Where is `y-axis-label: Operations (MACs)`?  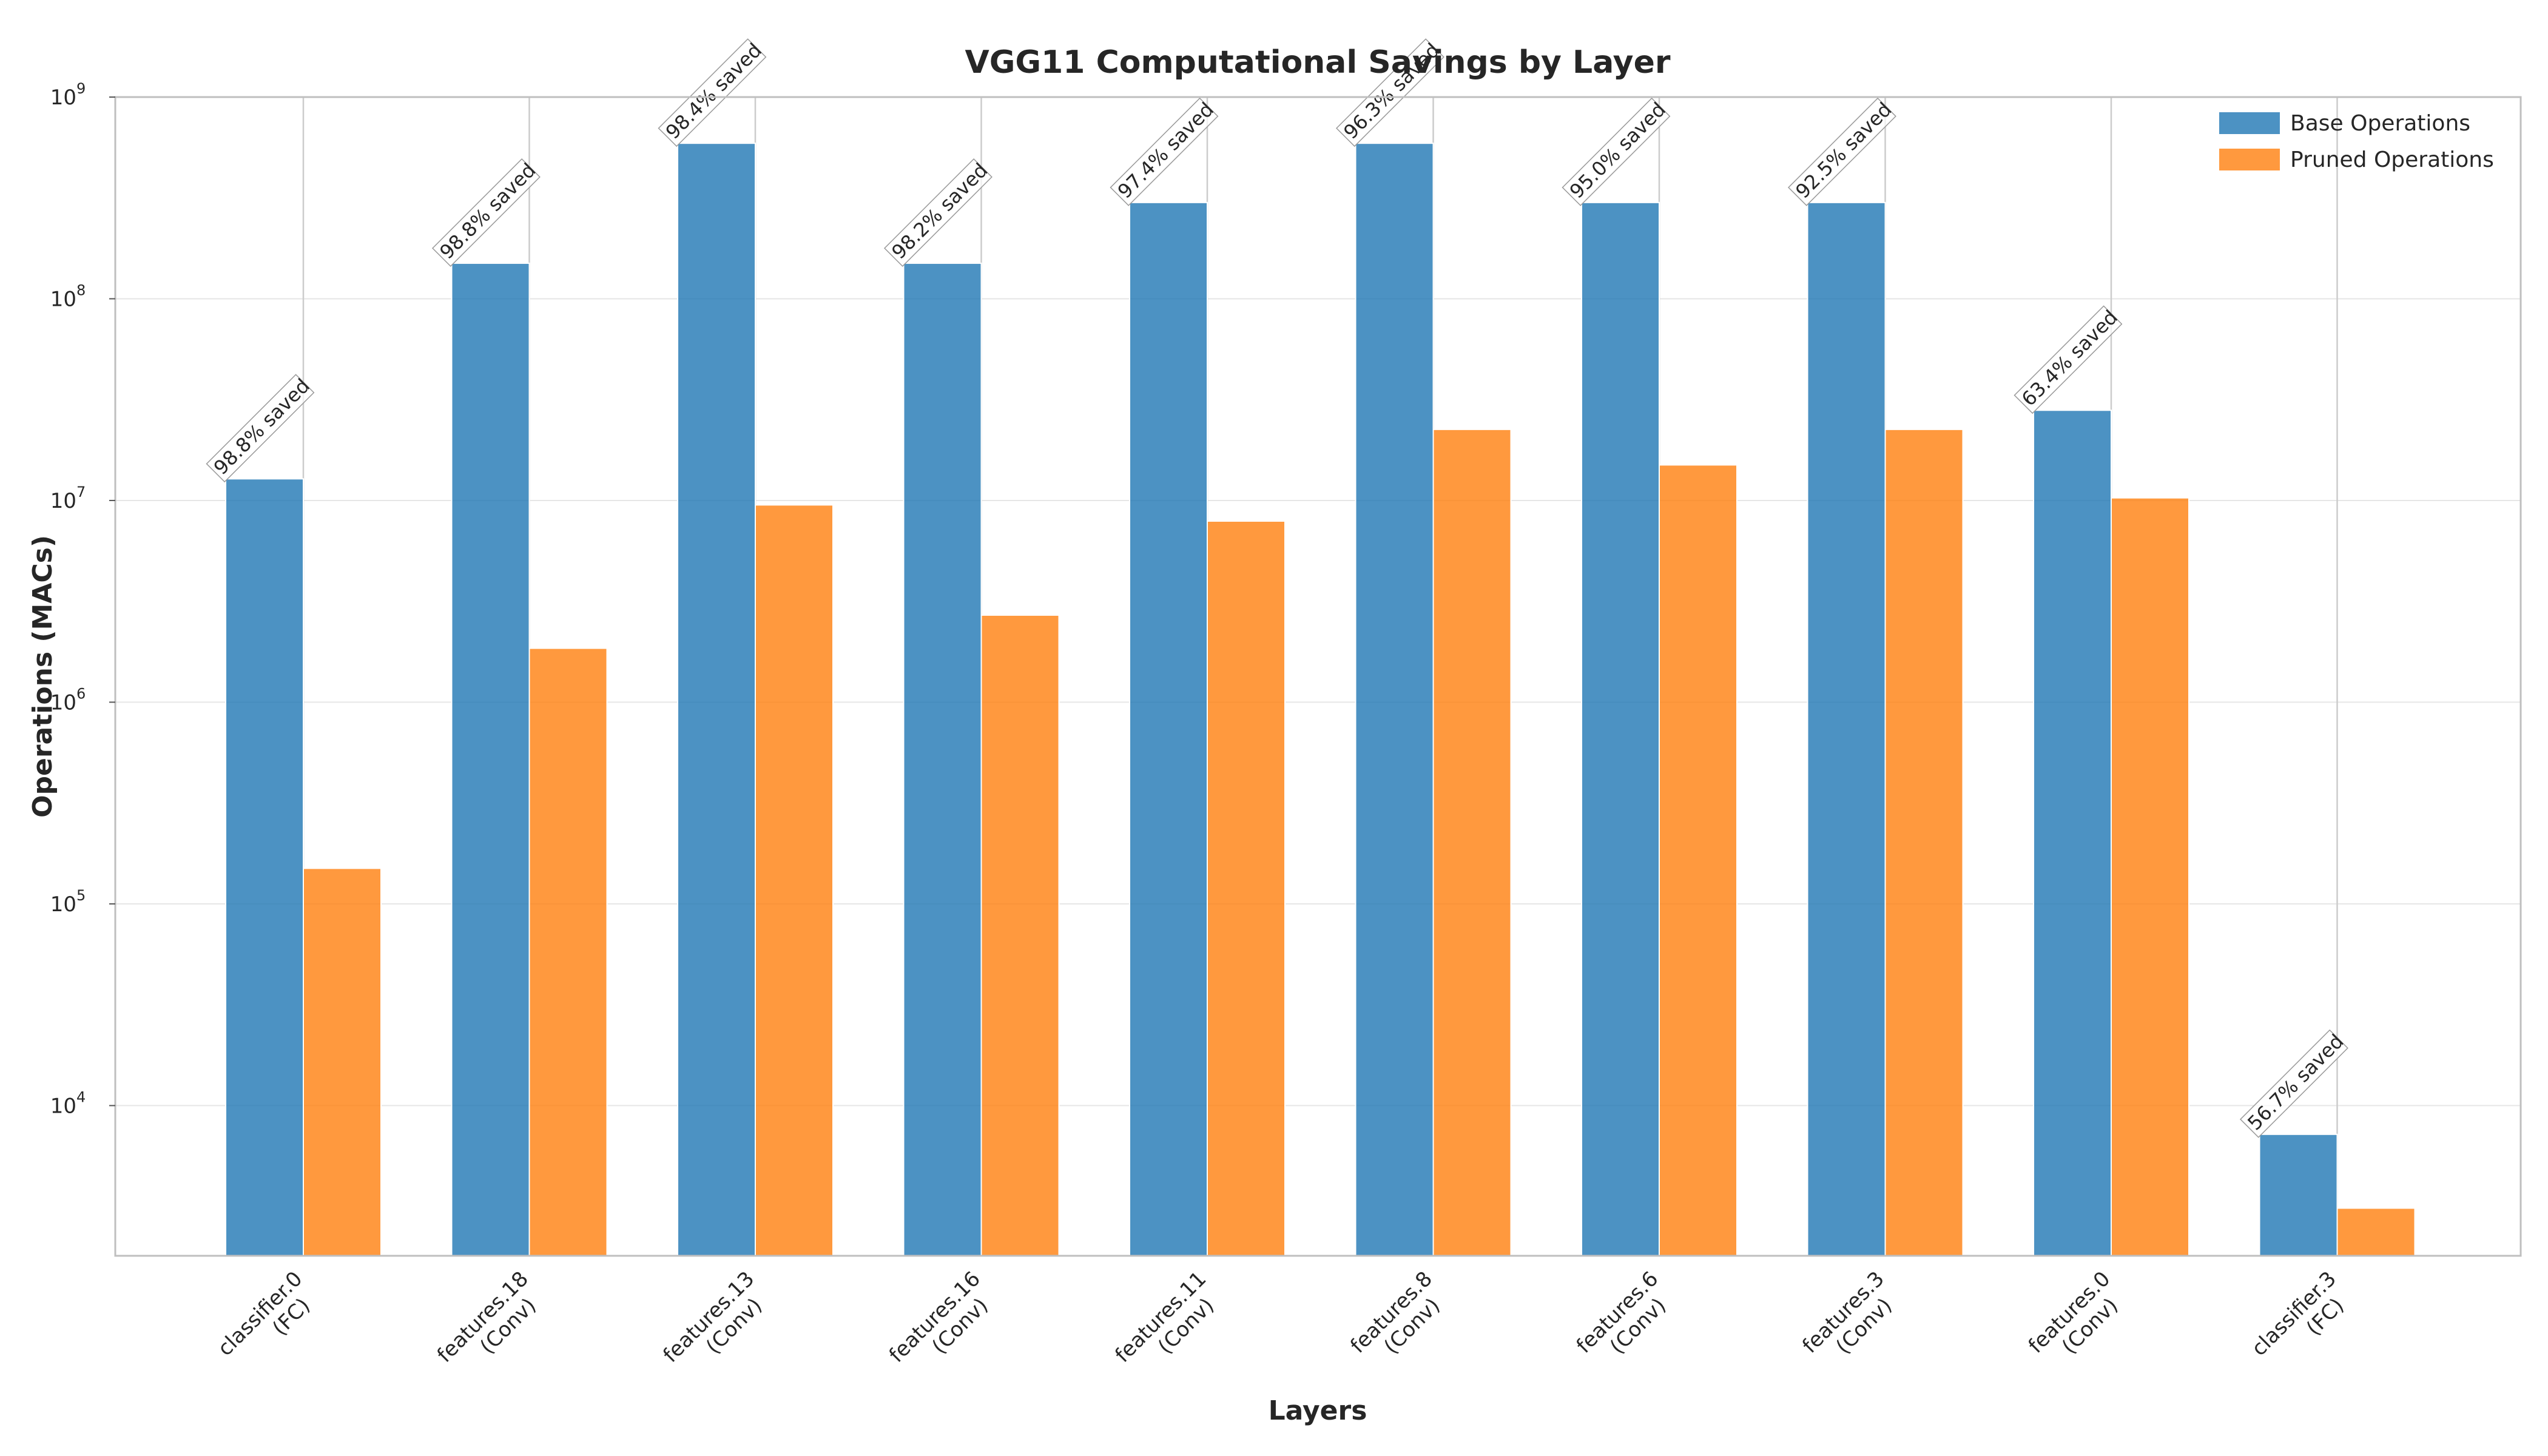 y-axis-label: Operations (MACs) is located at coordinates (42, 676).